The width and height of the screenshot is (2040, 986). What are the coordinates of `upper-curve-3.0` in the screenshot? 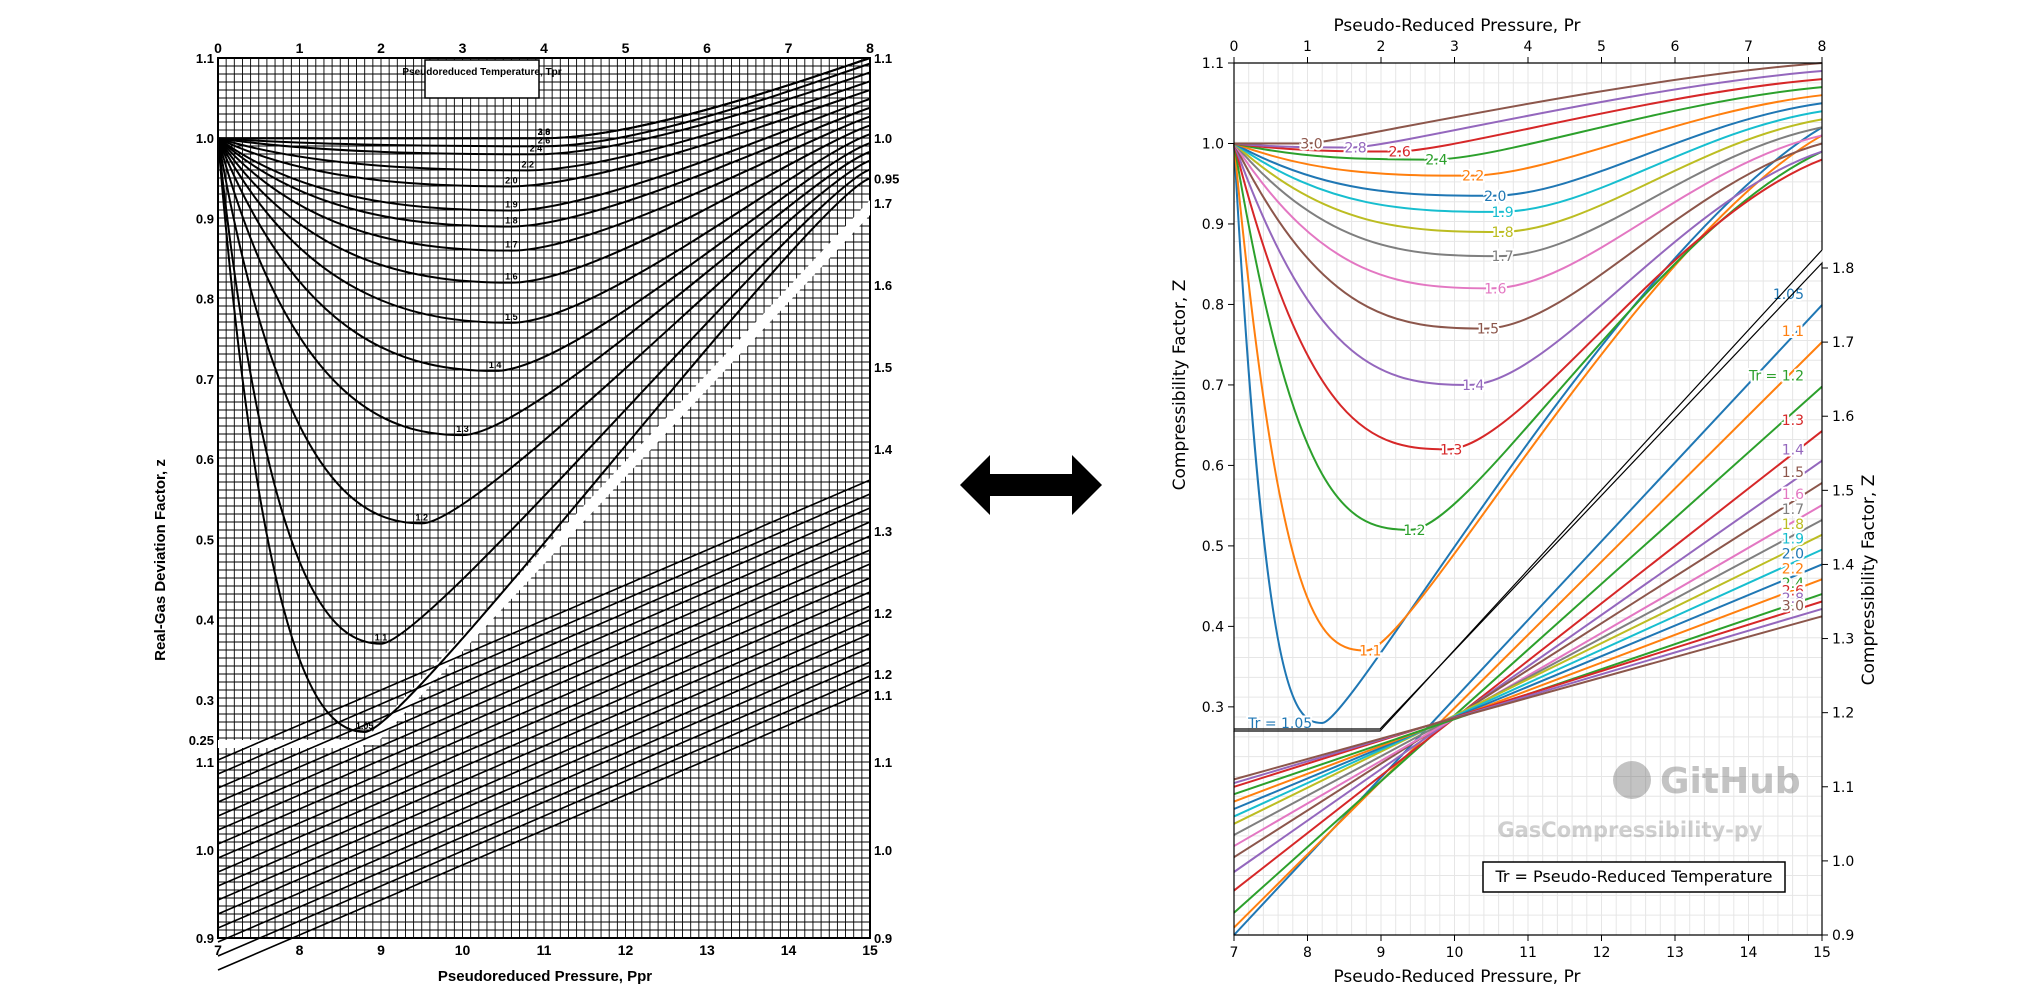 It's located at (1528, 103).